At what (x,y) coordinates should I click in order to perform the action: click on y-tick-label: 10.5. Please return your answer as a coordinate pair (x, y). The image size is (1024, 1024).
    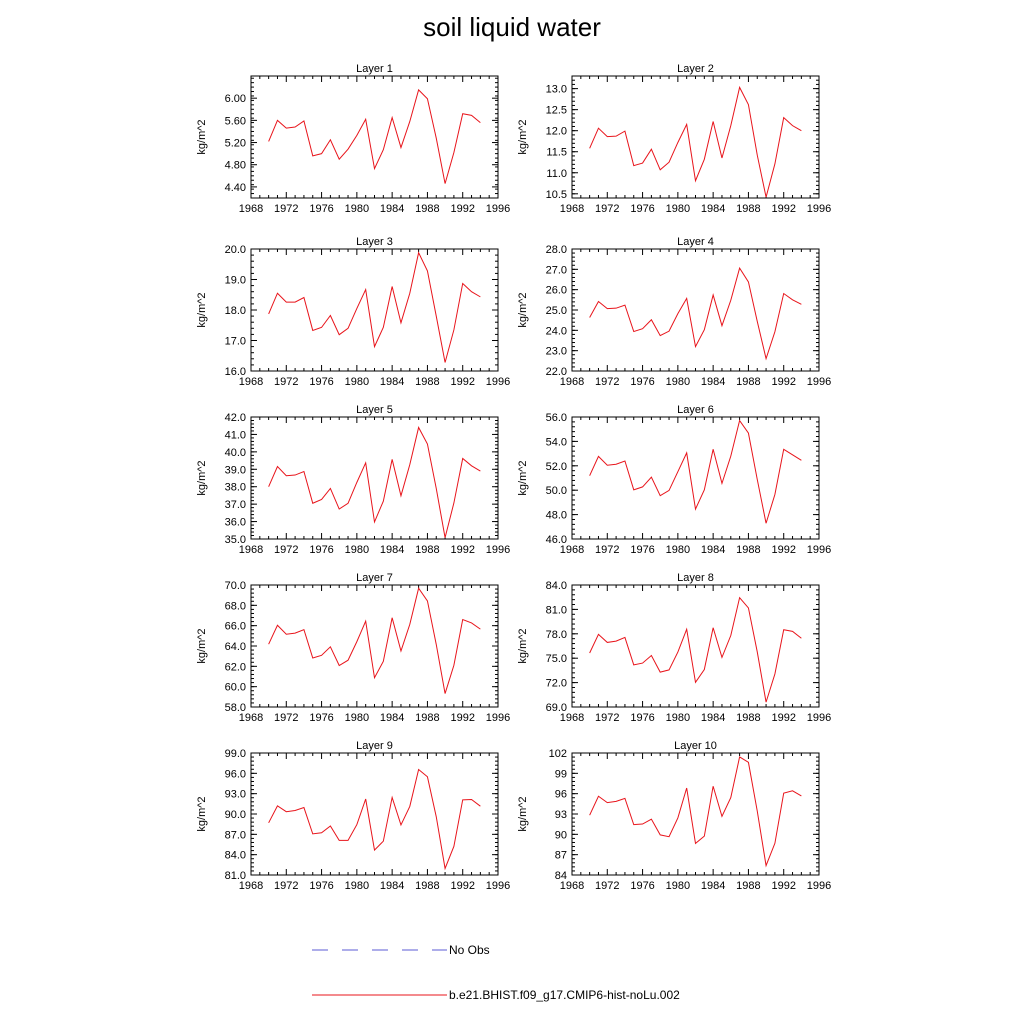
    Looking at the image, I should click on (556, 195).